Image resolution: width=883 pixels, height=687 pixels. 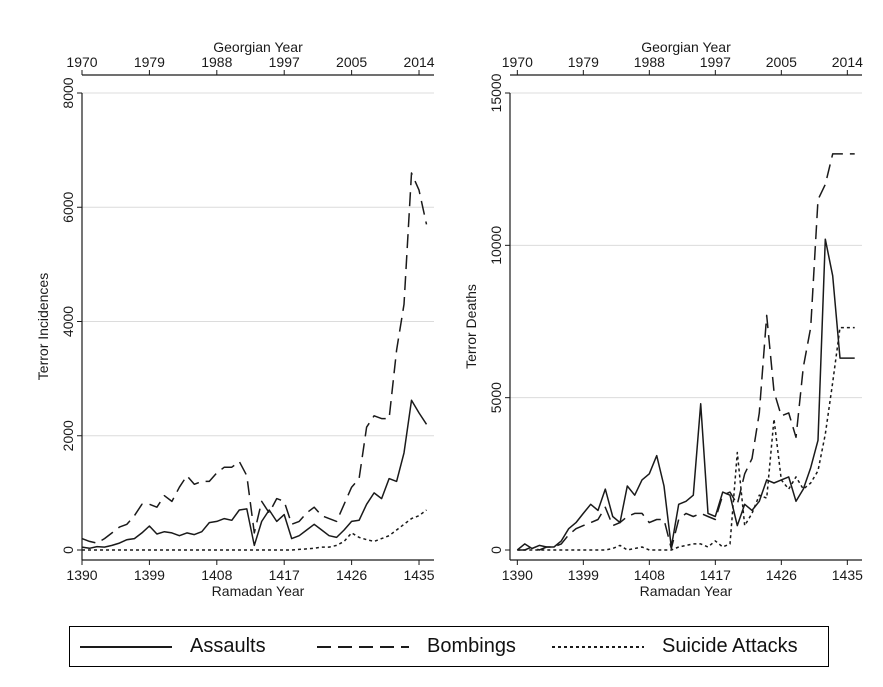 I want to click on legend-swatch-solid, so click(x=126, y=646).